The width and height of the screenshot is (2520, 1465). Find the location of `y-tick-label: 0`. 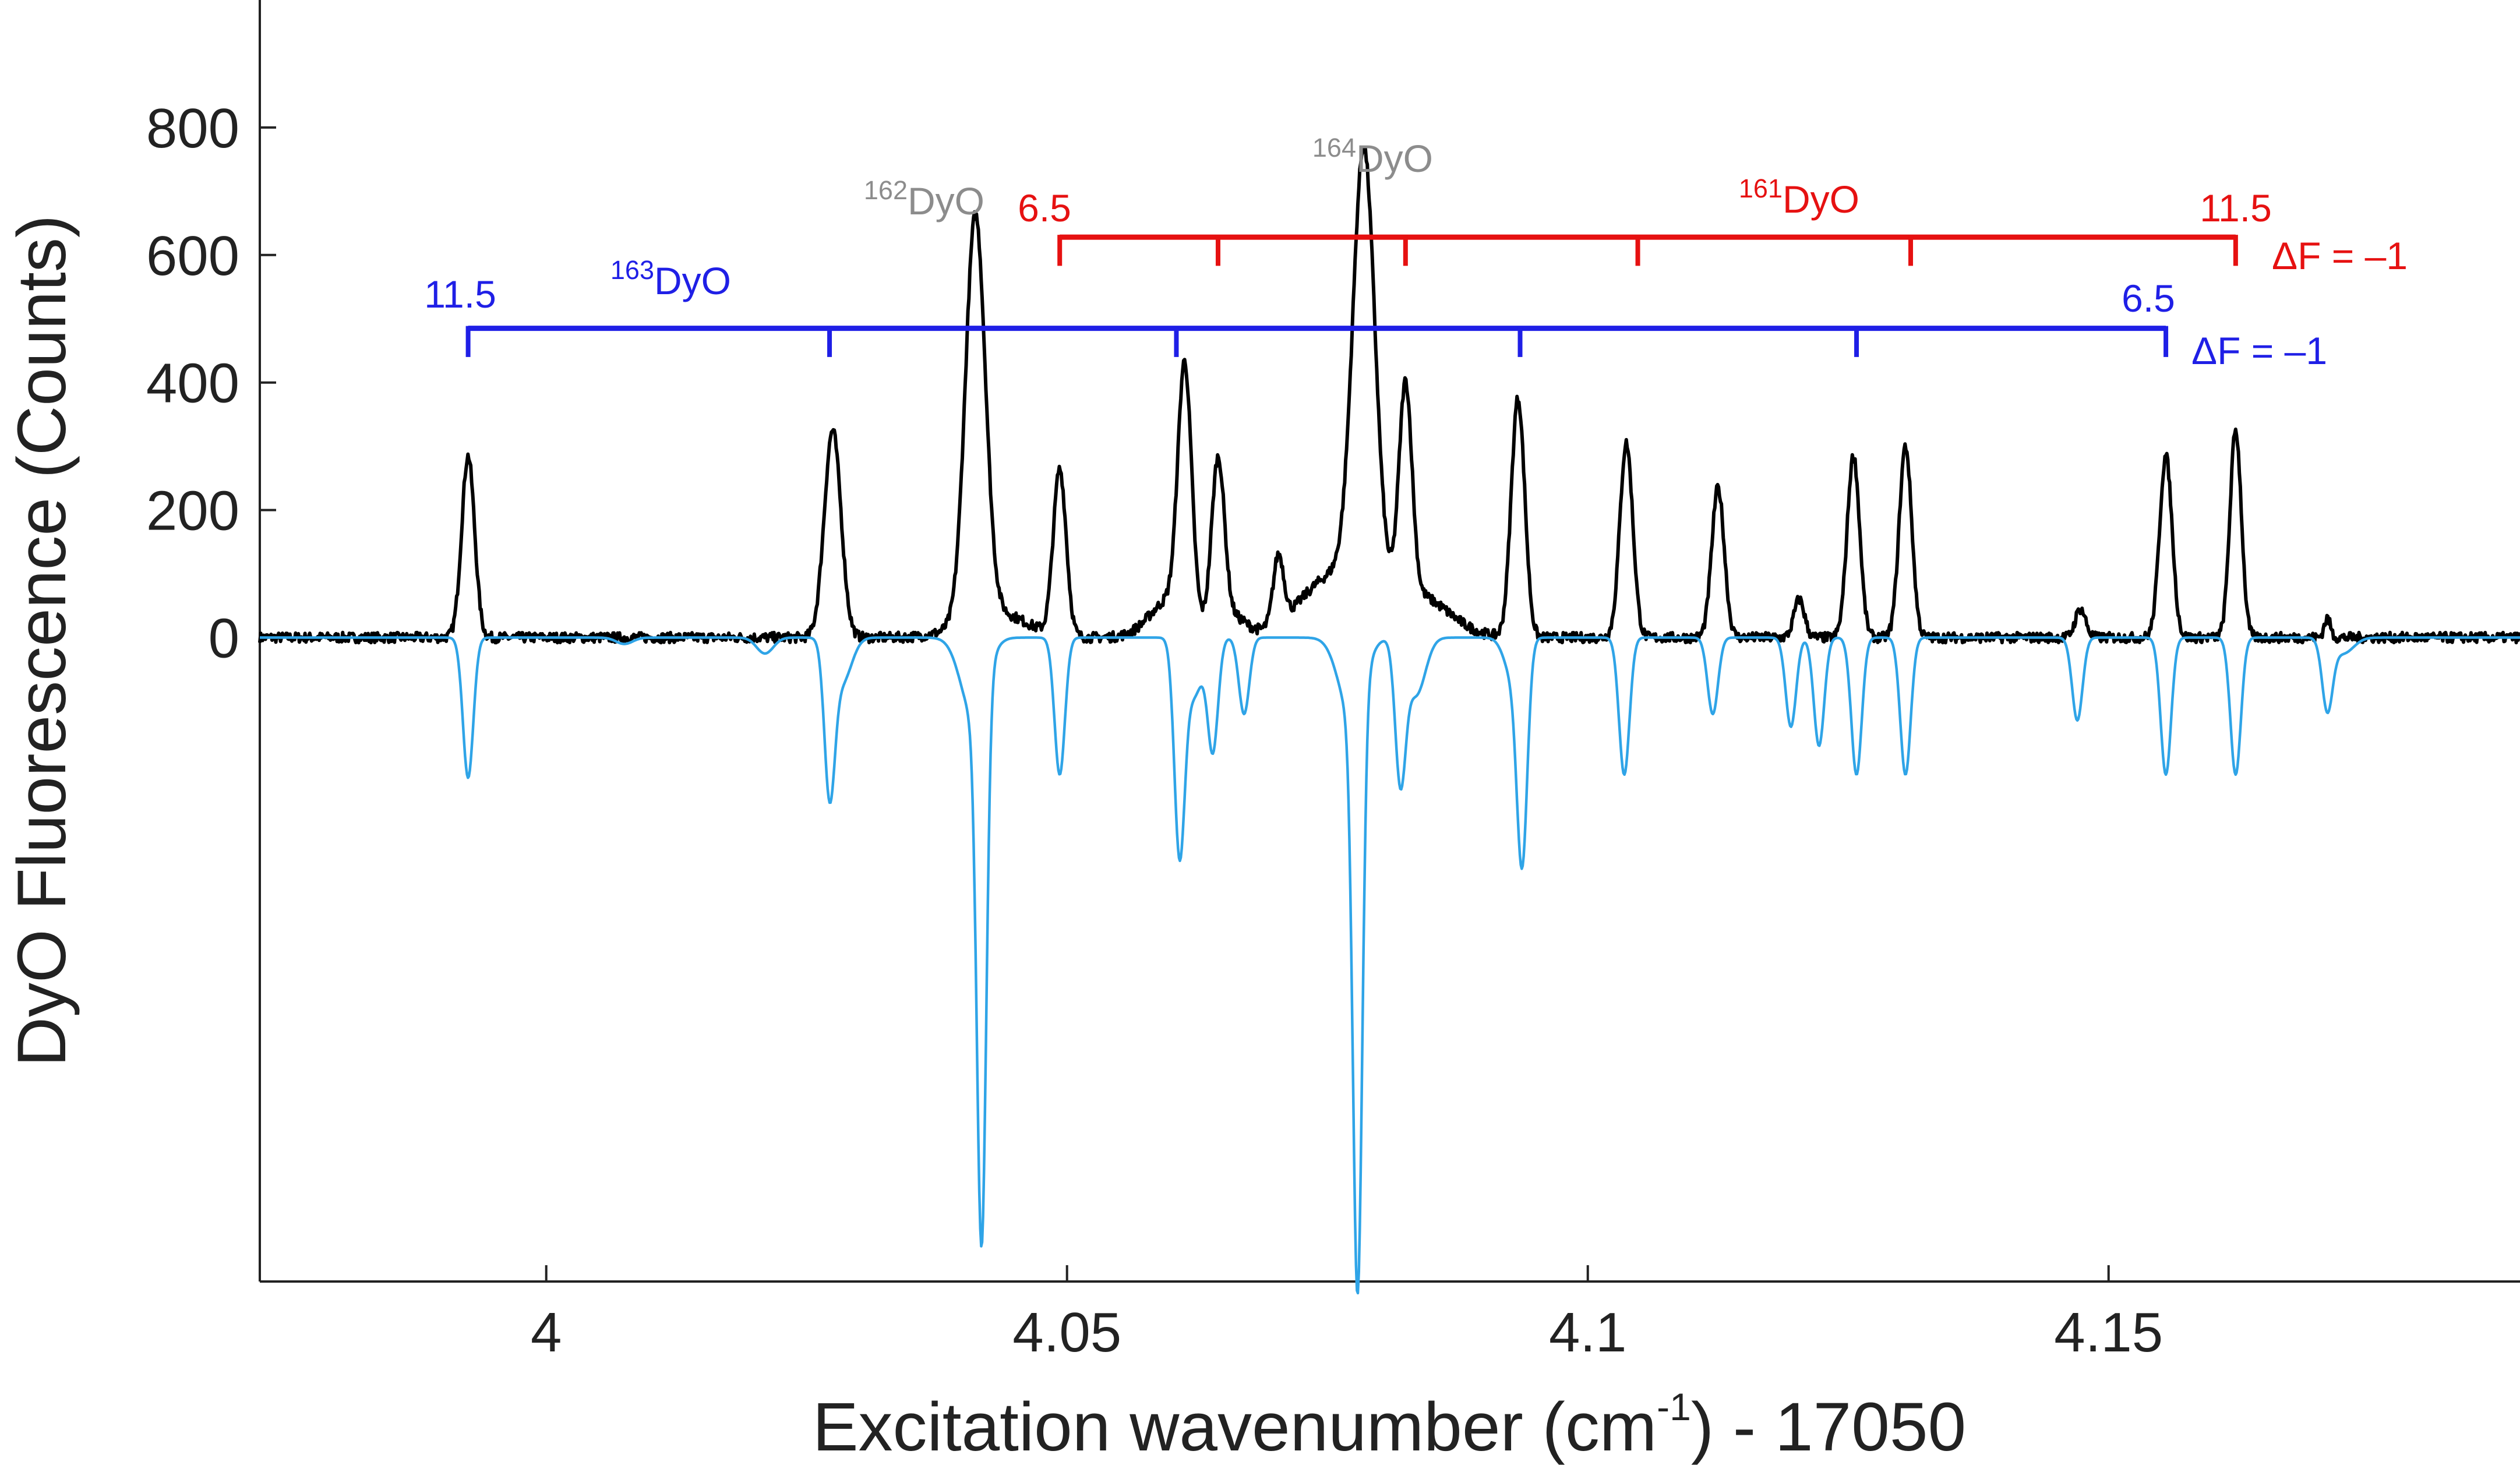

y-tick-label: 0 is located at coordinates (224, 639).